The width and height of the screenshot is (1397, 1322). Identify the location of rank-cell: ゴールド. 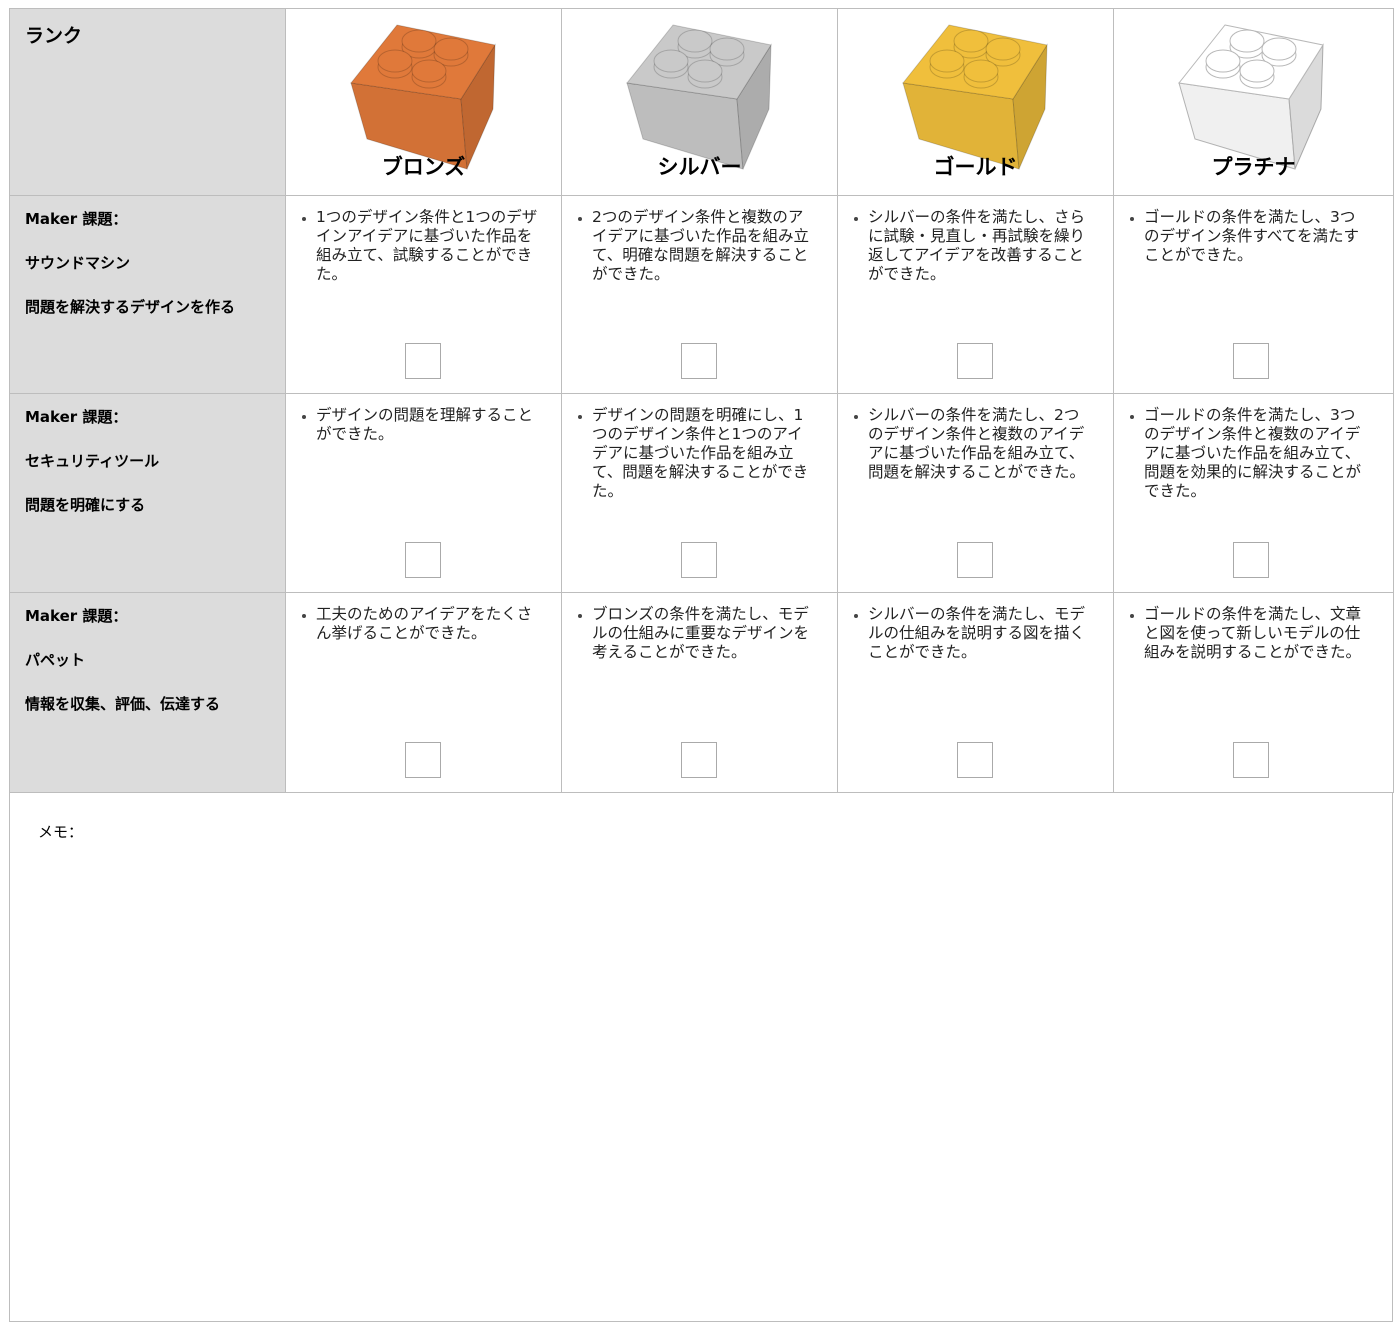
(975, 102).